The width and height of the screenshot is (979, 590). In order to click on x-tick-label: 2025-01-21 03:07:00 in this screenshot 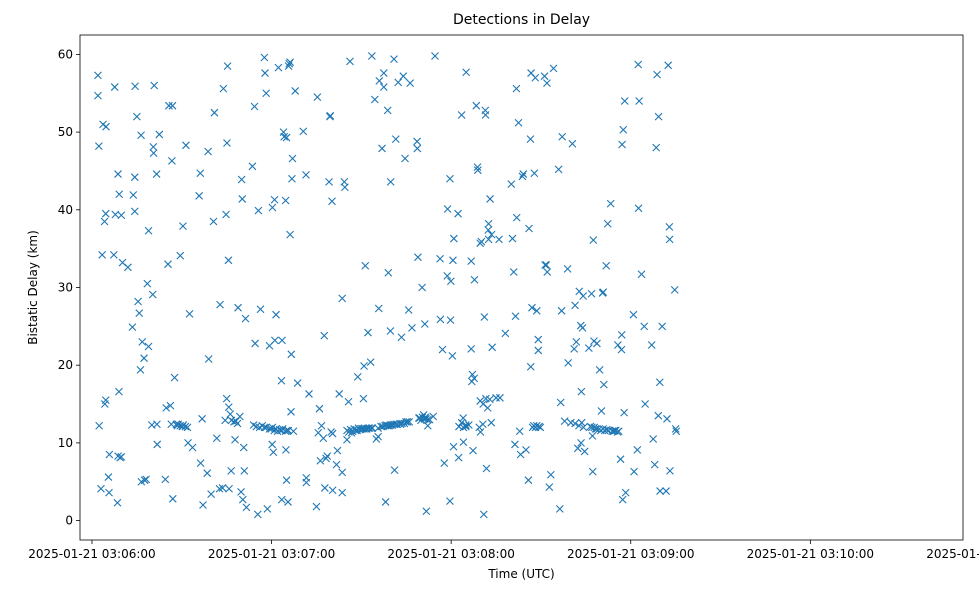, I will do `click(271, 554)`.